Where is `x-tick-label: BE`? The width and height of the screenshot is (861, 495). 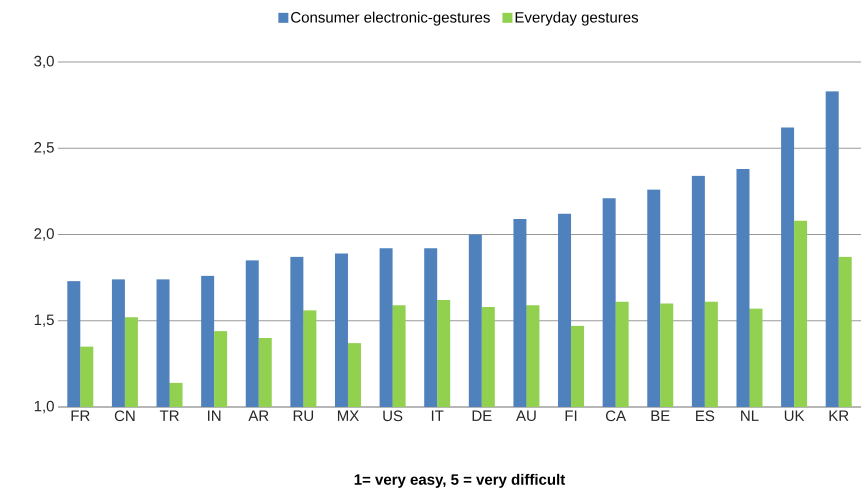
x-tick-label: BE is located at coordinates (660, 415).